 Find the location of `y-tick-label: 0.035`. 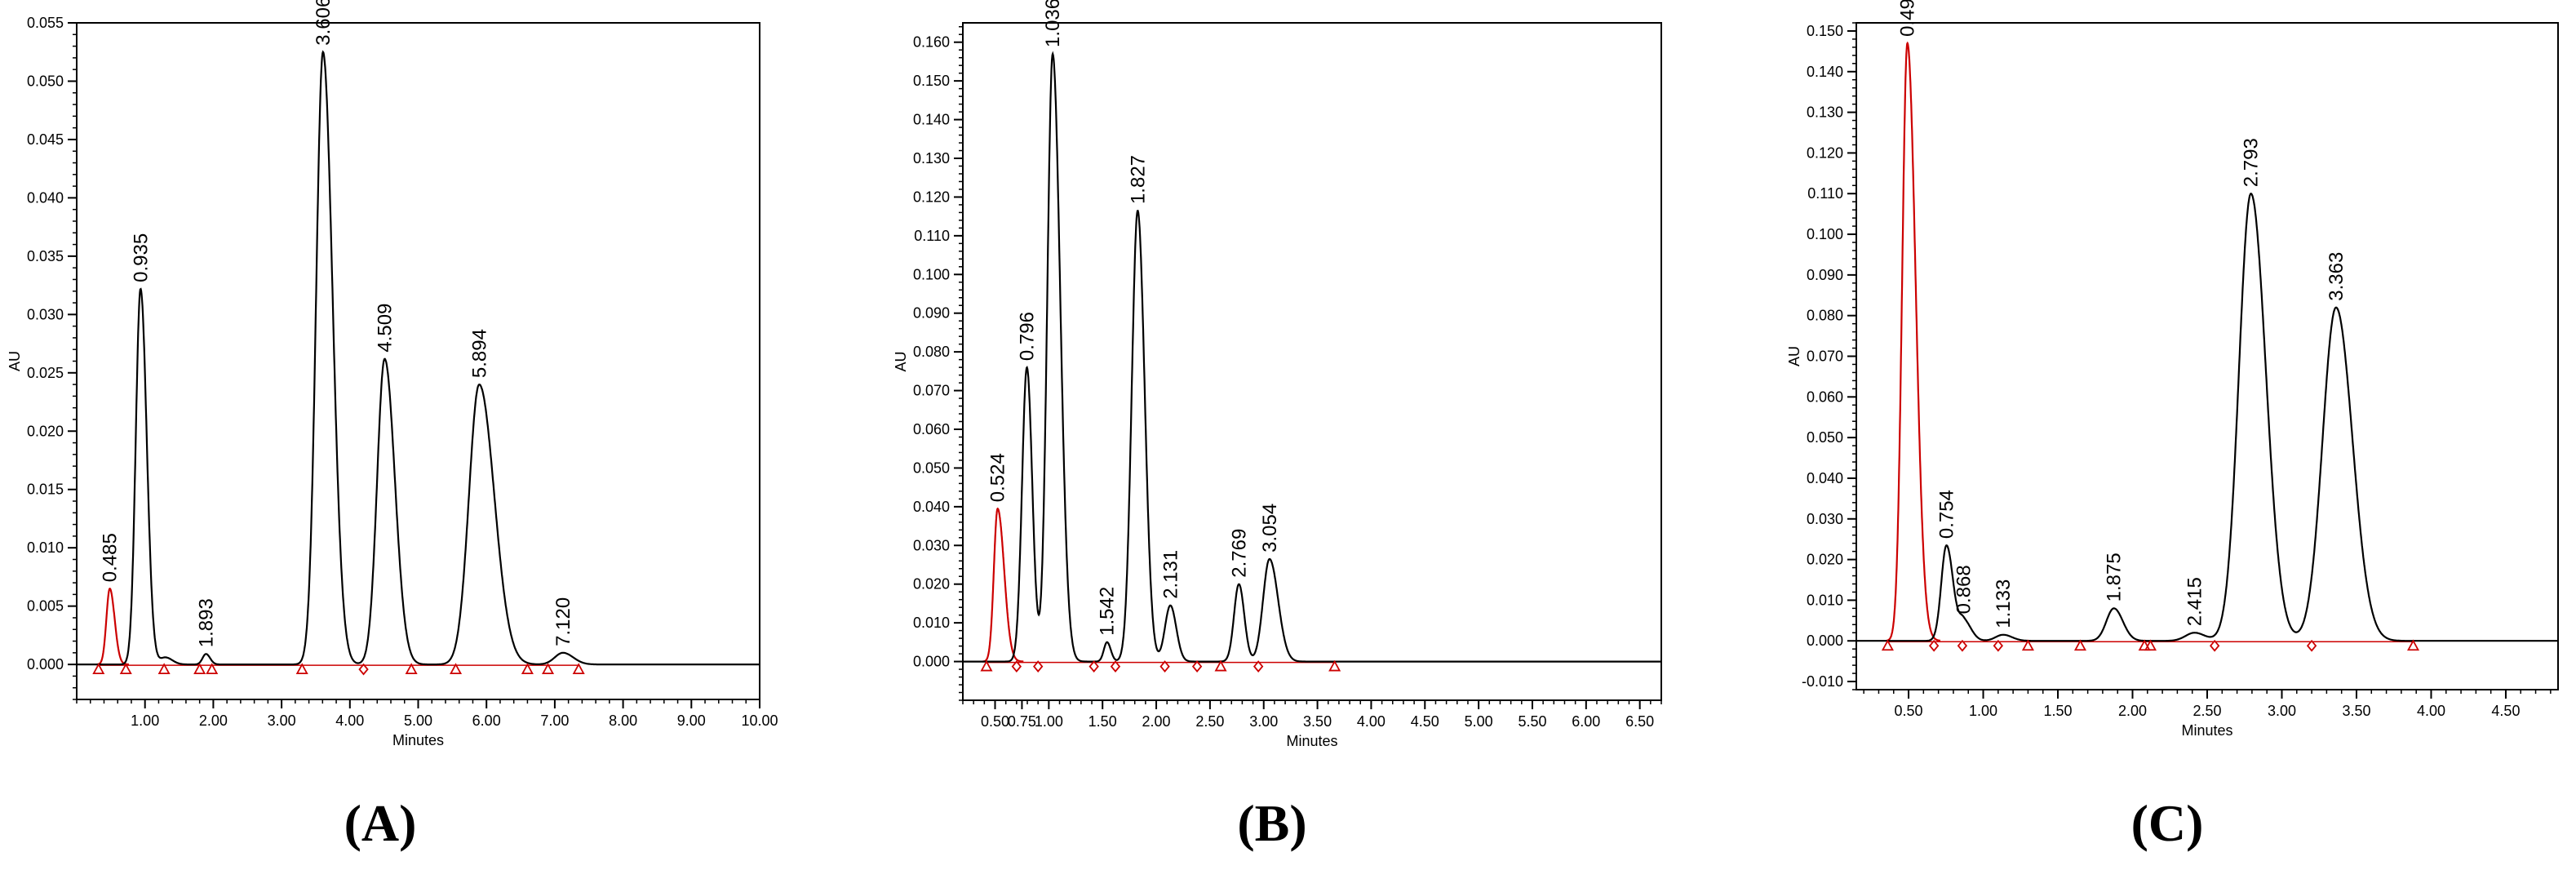

y-tick-label: 0.035 is located at coordinates (45, 256).